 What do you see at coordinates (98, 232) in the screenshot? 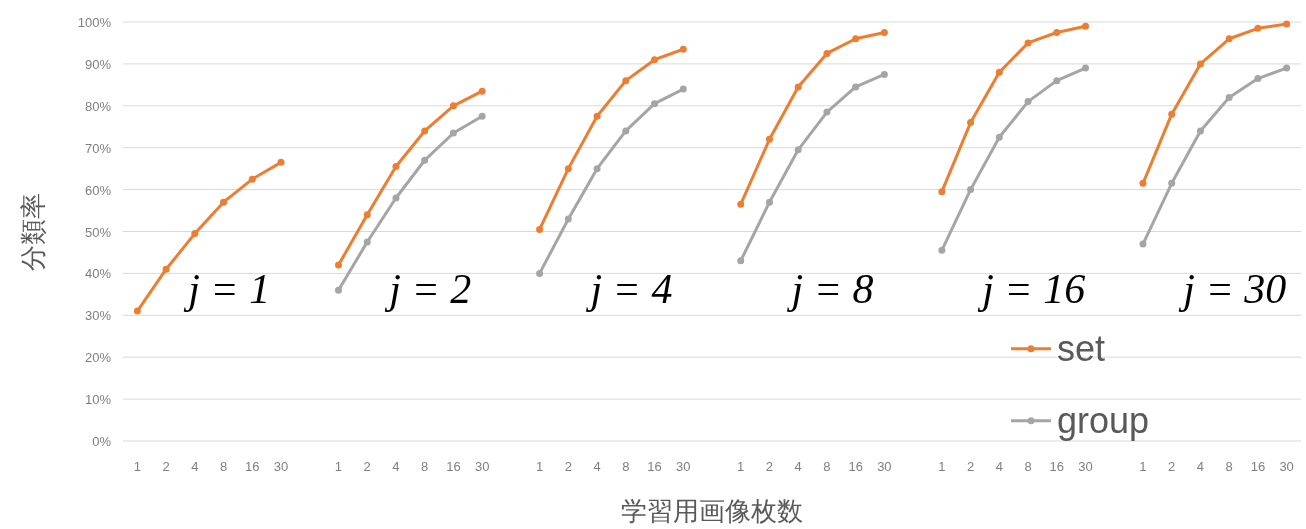
I see `y-tick-label: 50%` at bounding box center [98, 232].